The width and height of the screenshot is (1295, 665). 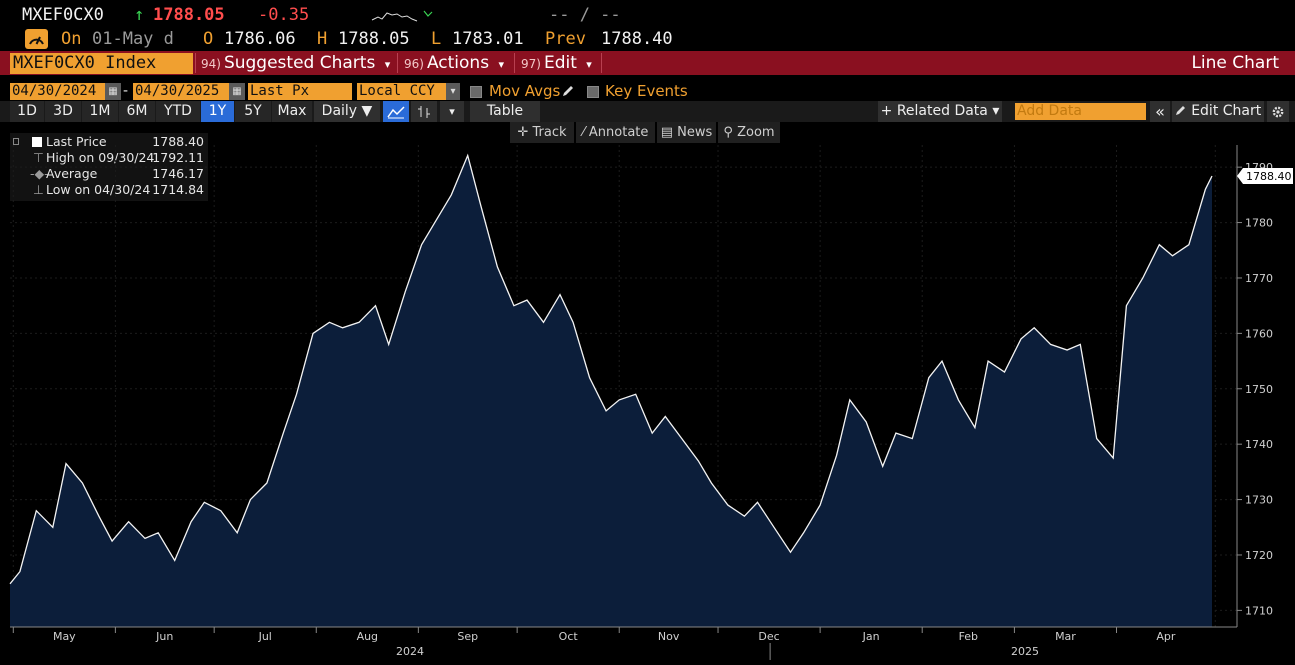 I want to click on legend-label: High on 09/30/24, so click(x=100, y=157).